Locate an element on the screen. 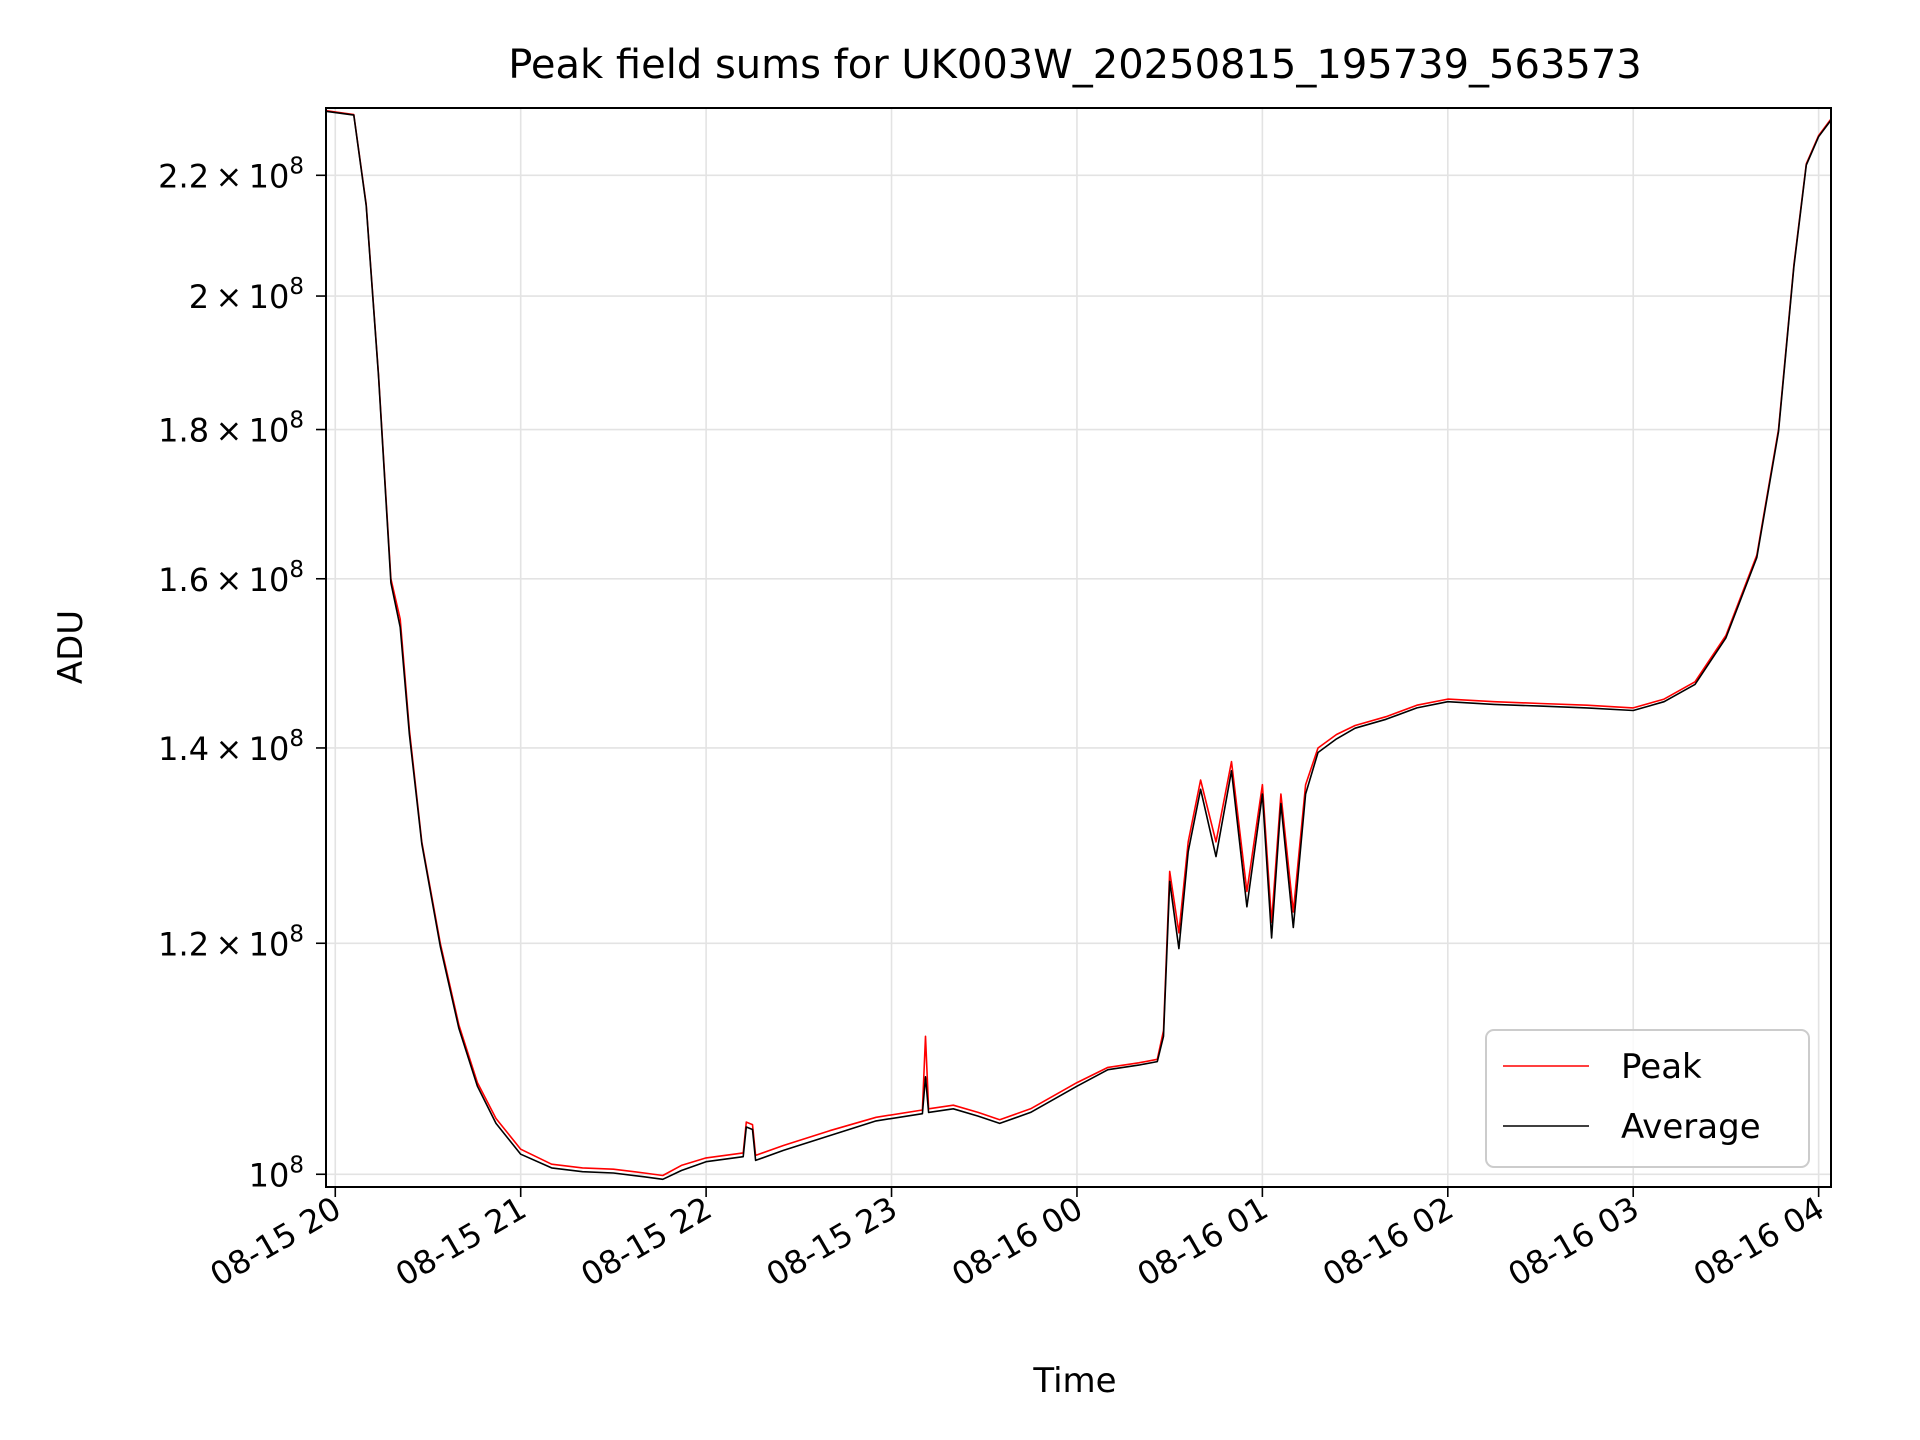  y-tick-label: 1.4 × 108 is located at coordinates (231, 747).